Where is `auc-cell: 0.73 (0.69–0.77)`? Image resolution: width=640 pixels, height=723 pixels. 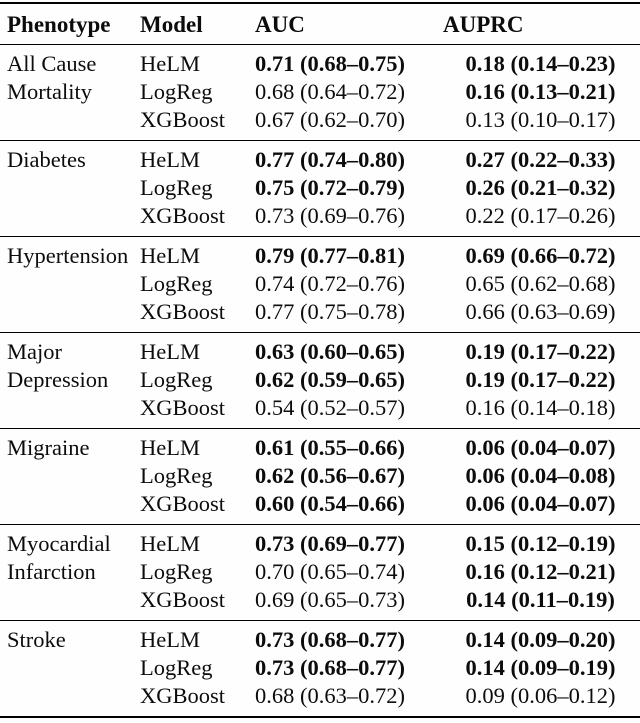
auc-cell: 0.73 (0.69–0.77) is located at coordinates (330, 543).